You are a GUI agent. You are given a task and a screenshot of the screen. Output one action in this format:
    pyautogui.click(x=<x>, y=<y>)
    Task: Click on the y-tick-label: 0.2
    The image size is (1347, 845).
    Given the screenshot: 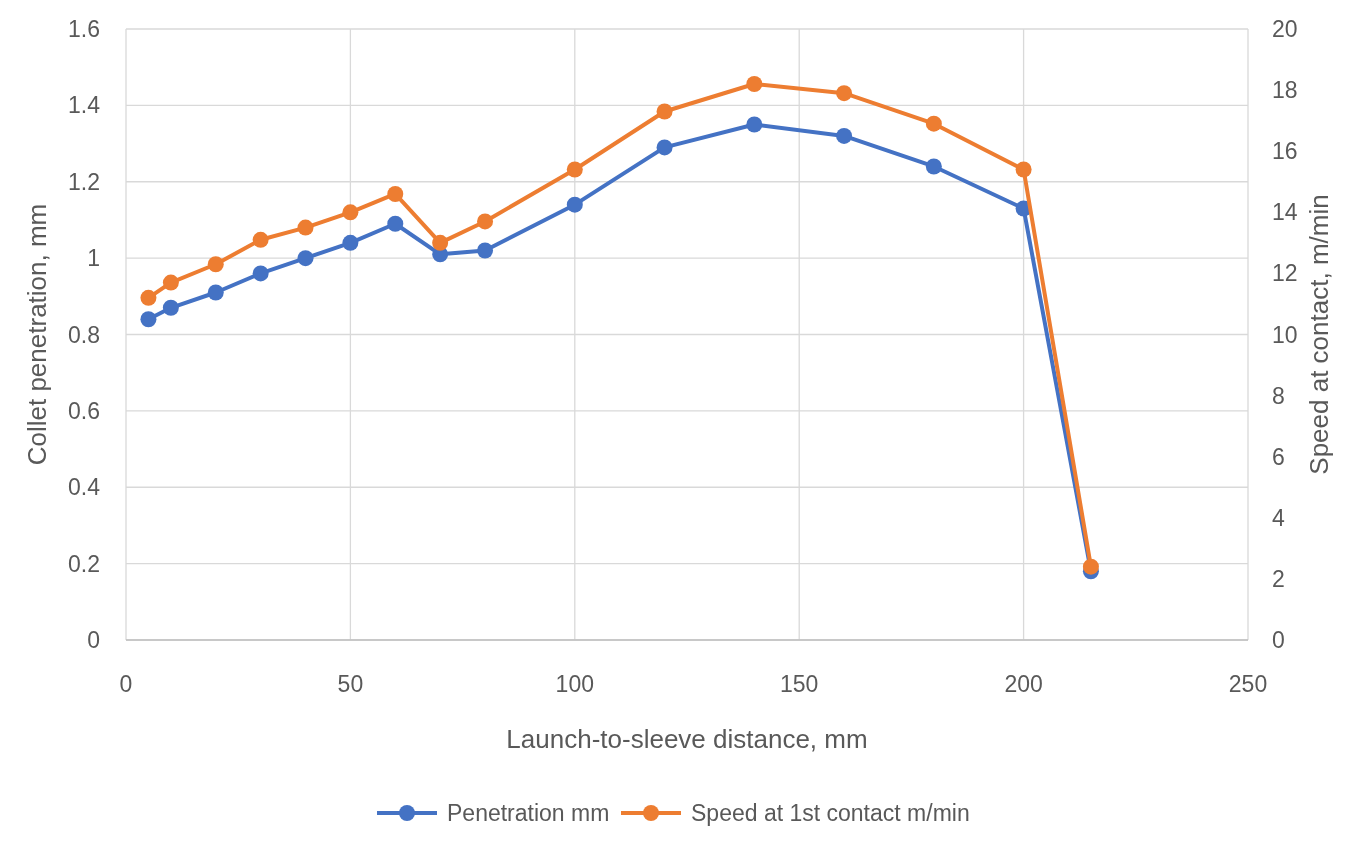 What is the action you would take?
    pyautogui.click(x=84, y=563)
    